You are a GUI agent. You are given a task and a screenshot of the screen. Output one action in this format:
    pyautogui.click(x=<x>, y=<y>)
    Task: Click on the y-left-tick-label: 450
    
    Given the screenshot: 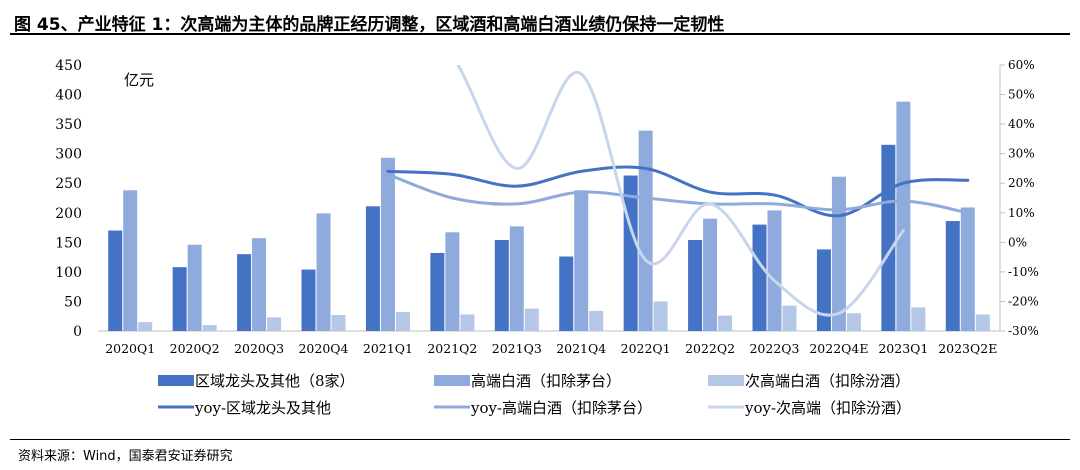 What is the action you would take?
    pyautogui.click(x=68, y=66)
    